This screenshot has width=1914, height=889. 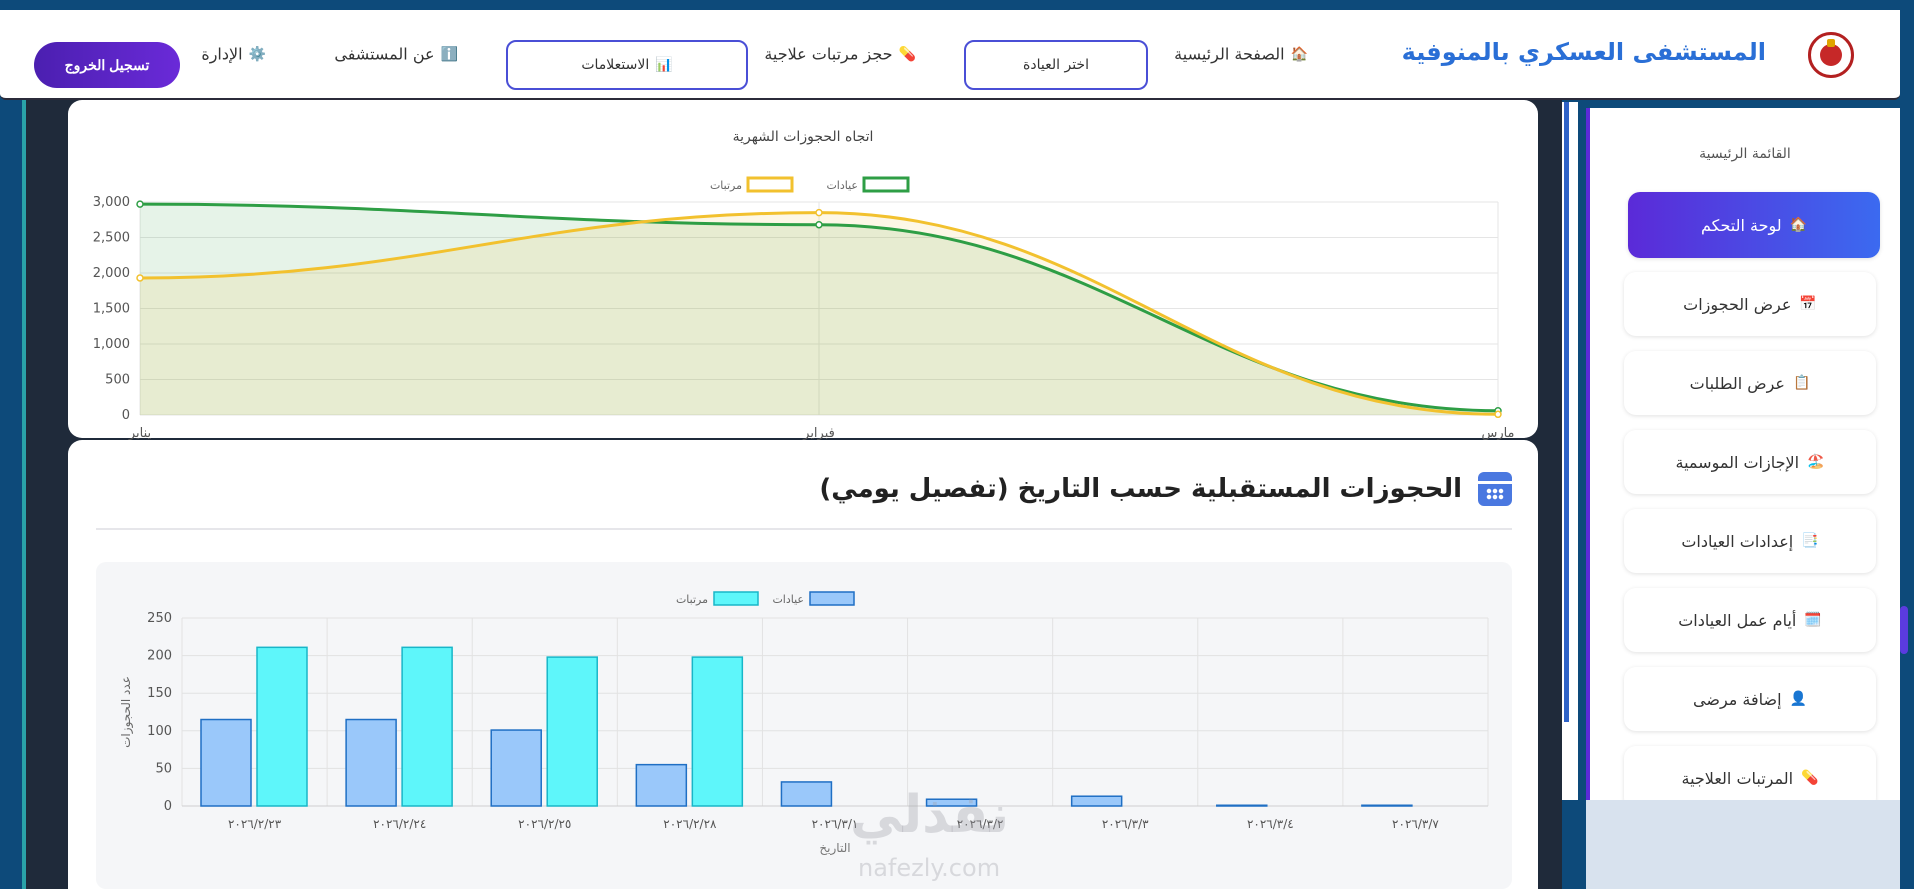 What do you see at coordinates (449, 54) in the screenshot?
I see `info-icon: ℹ️` at bounding box center [449, 54].